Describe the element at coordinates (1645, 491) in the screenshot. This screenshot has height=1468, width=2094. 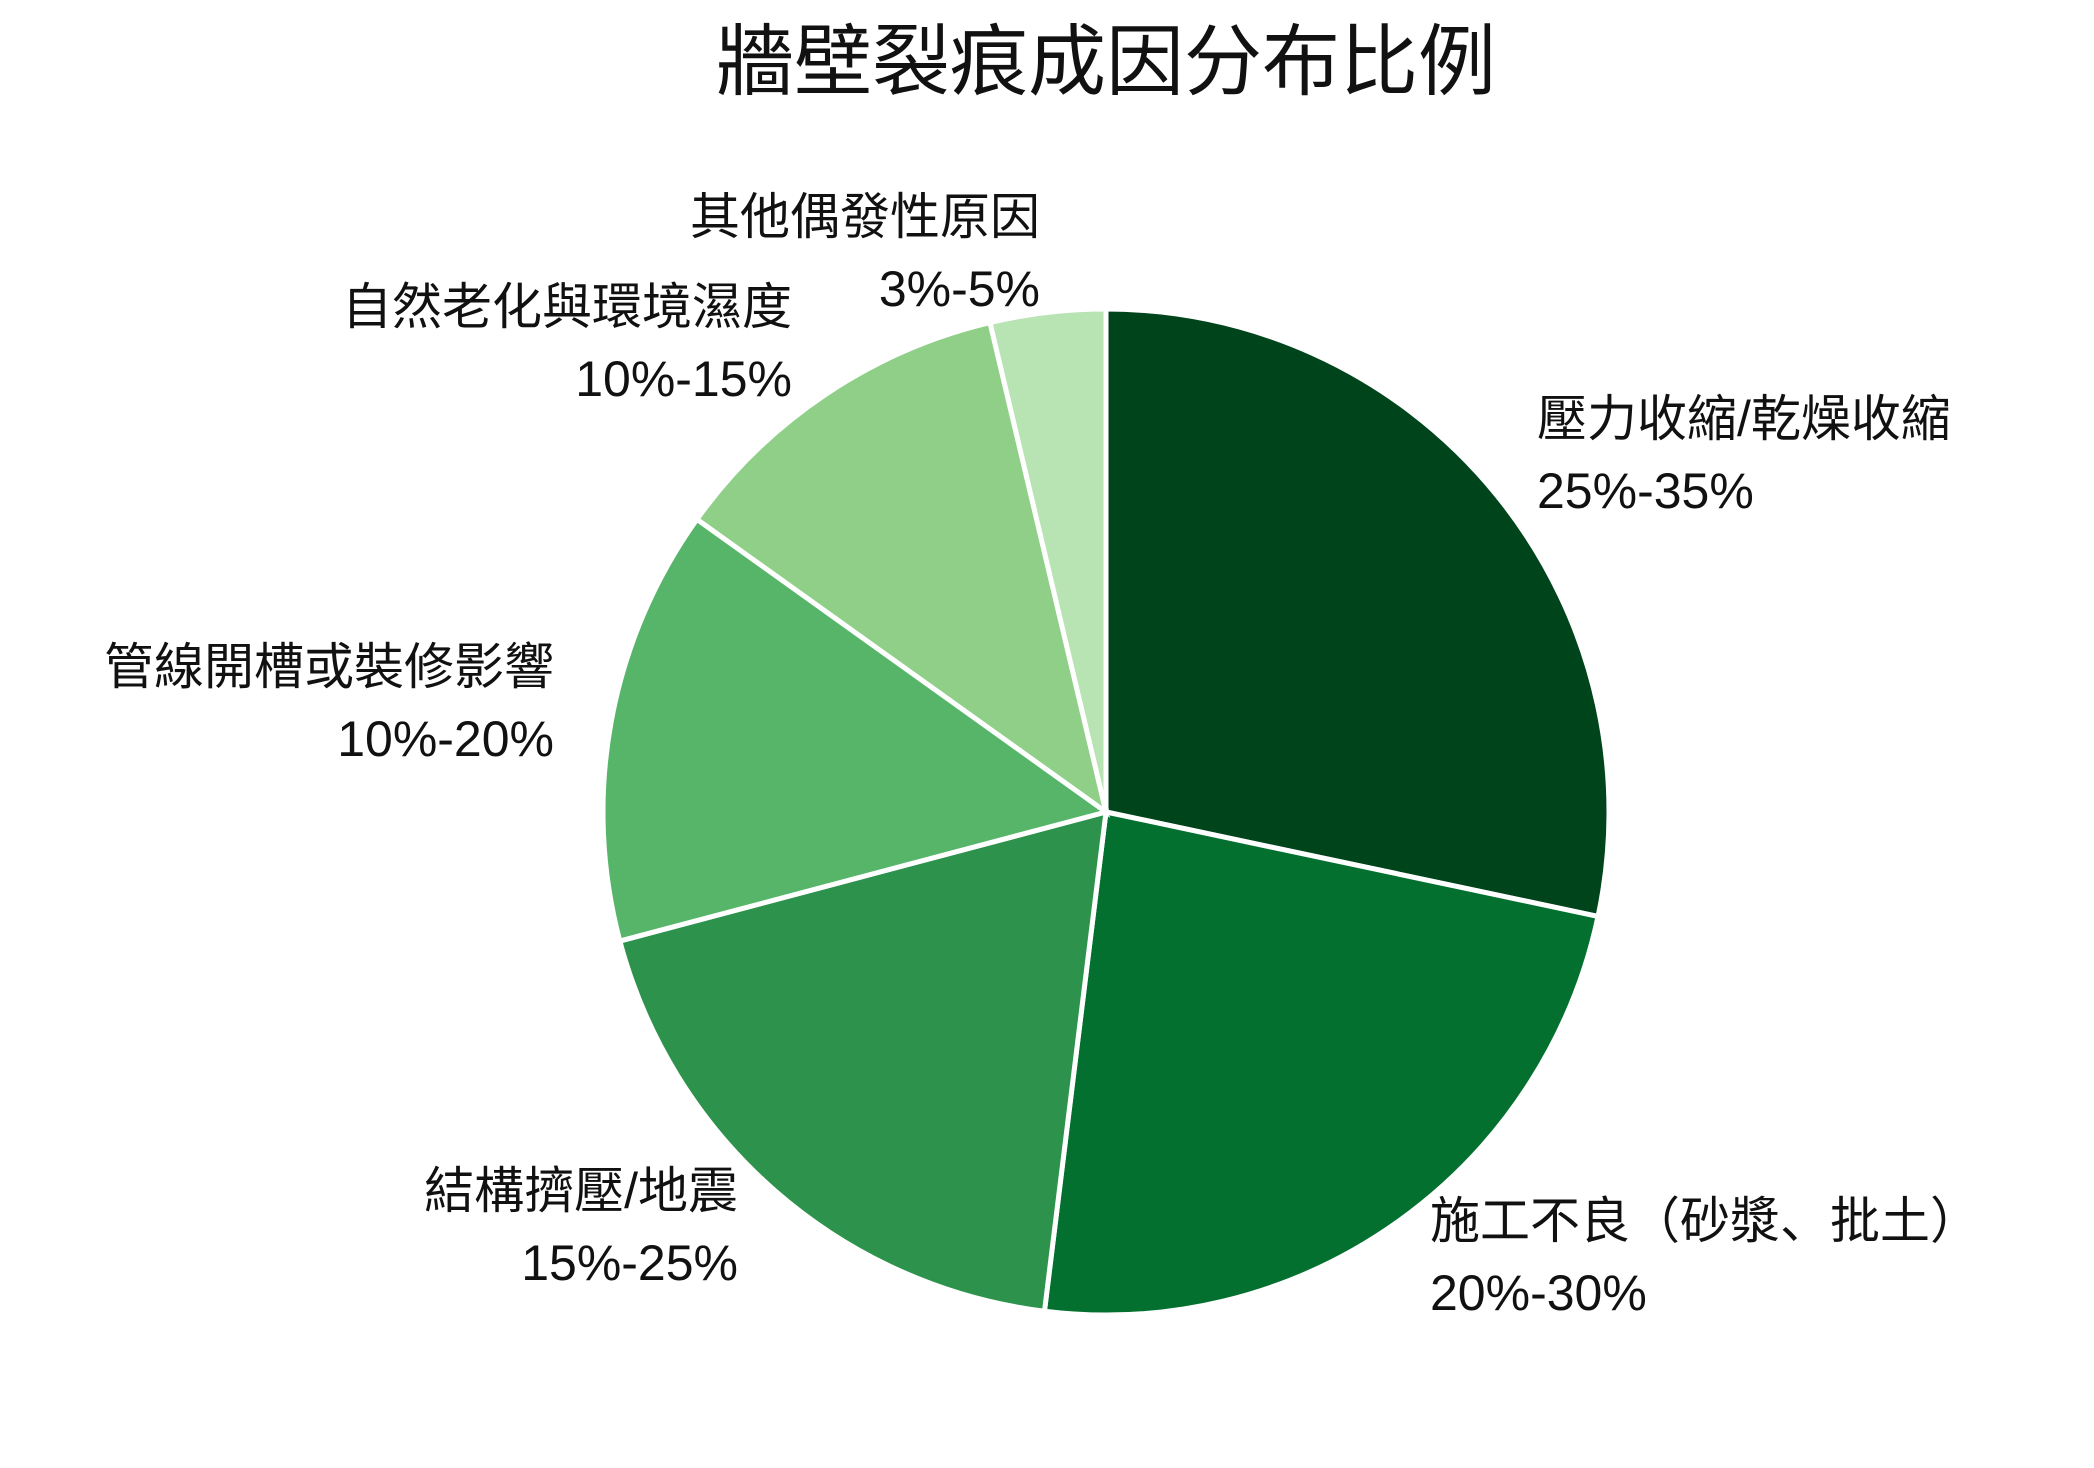
I see `slice-range: 25%-35%` at that location.